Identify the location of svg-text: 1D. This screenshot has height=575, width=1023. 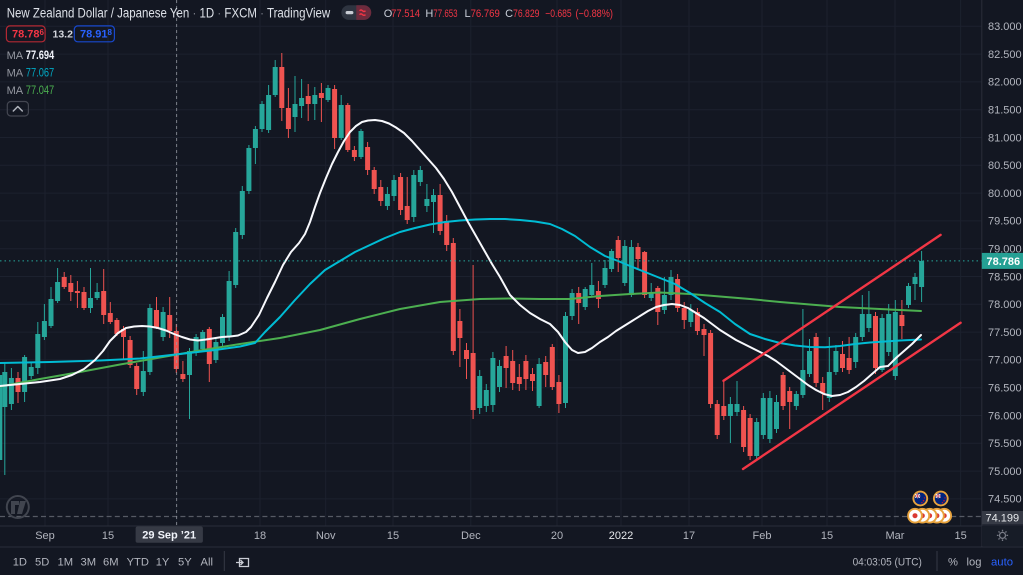
(20, 563).